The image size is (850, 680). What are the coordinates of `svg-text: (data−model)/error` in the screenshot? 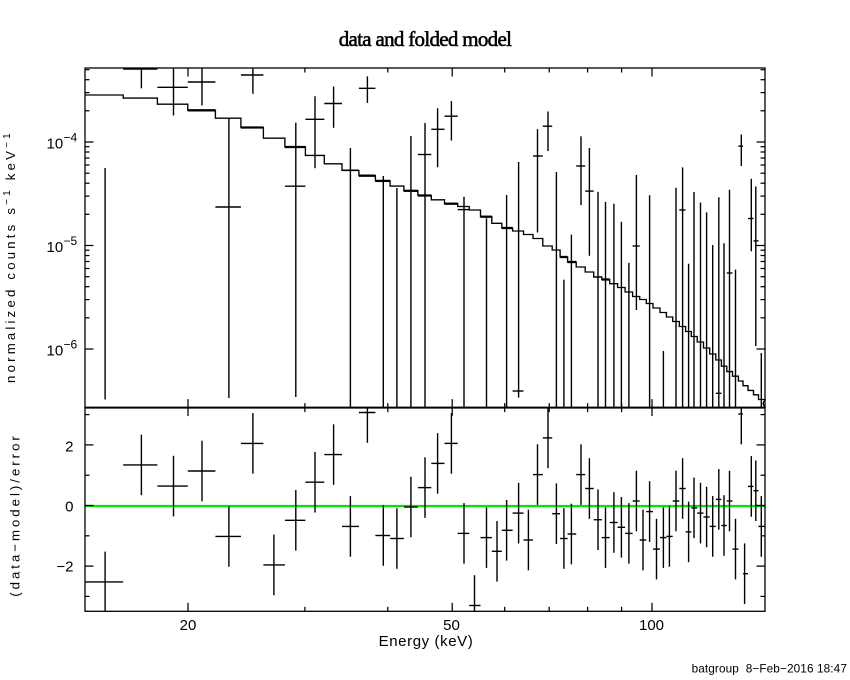 It's located at (15, 515).